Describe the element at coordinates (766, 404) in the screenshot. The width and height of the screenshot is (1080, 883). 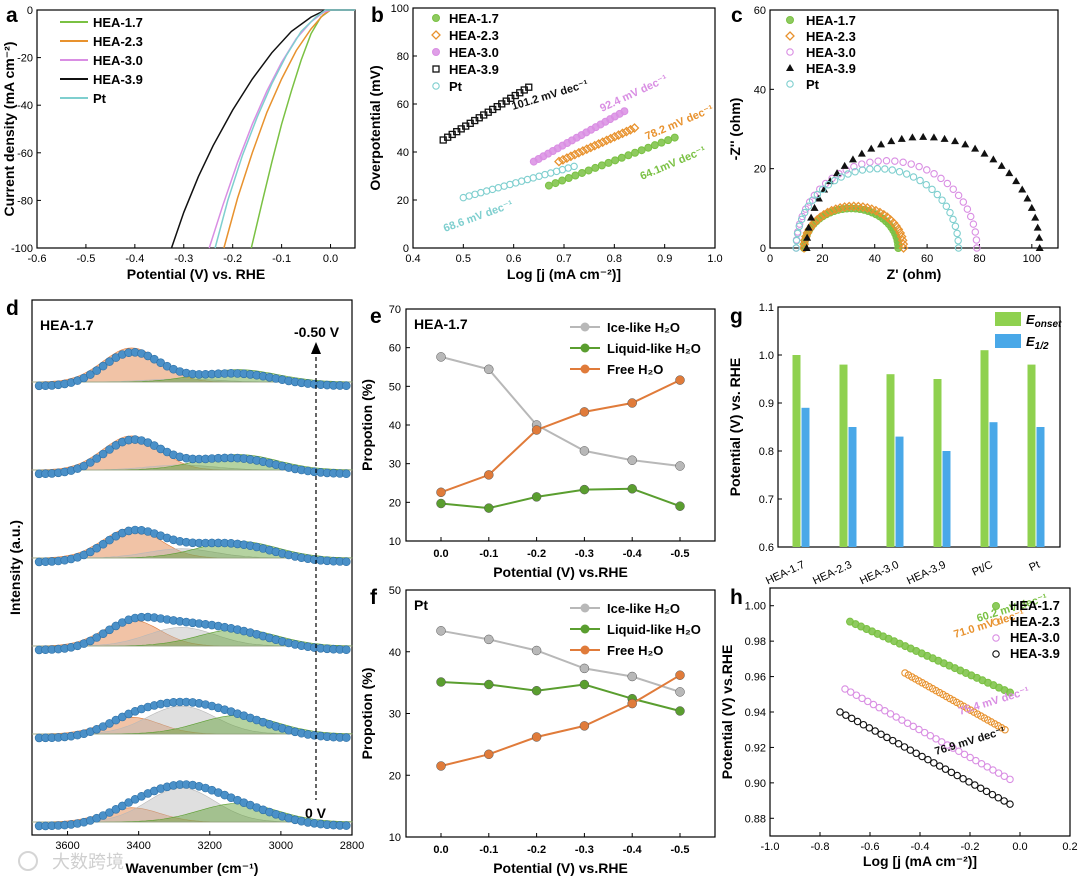
I see `g-ytick-label: 0.9` at that location.